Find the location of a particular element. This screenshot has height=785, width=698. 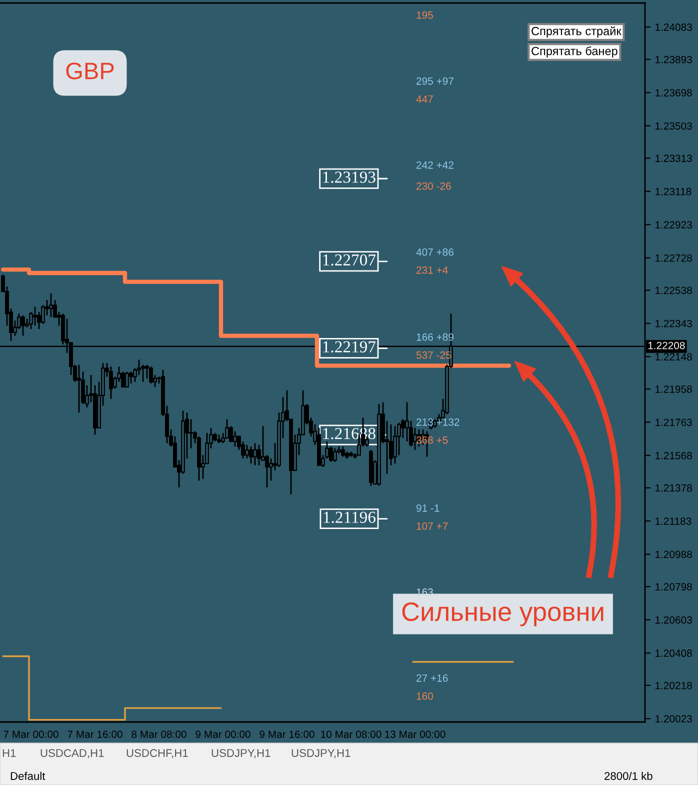

y-tick-label: 1.23698 is located at coordinates (674, 92).